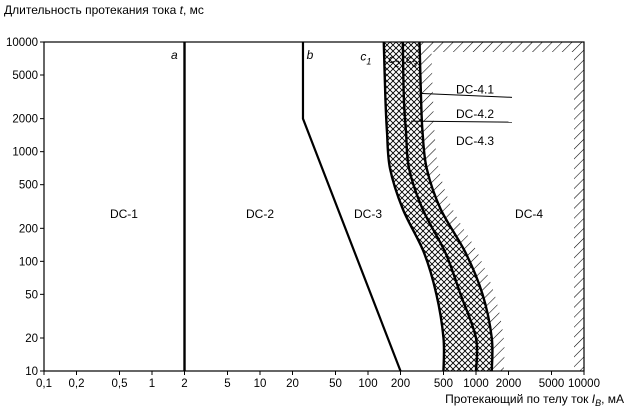  What do you see at coordinates (414, 206) in the screenshot?
I see `curve-c1` at bounding box center [414, 206].